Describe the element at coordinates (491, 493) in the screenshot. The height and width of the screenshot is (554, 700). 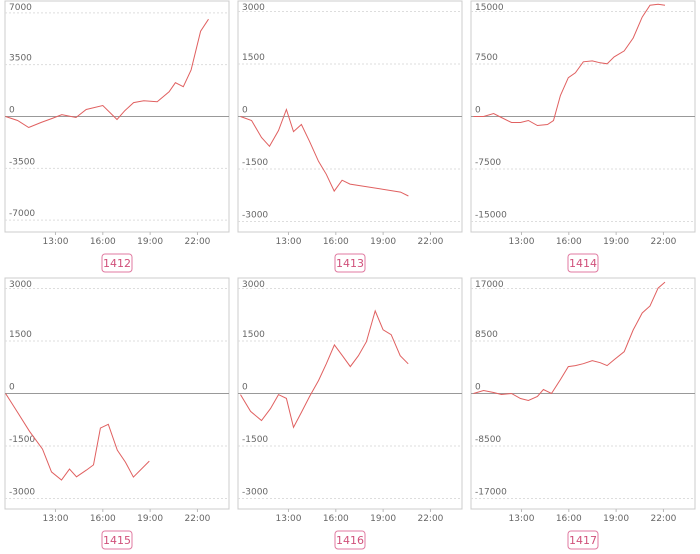
I see `y-tick-label: -17000` at that location.